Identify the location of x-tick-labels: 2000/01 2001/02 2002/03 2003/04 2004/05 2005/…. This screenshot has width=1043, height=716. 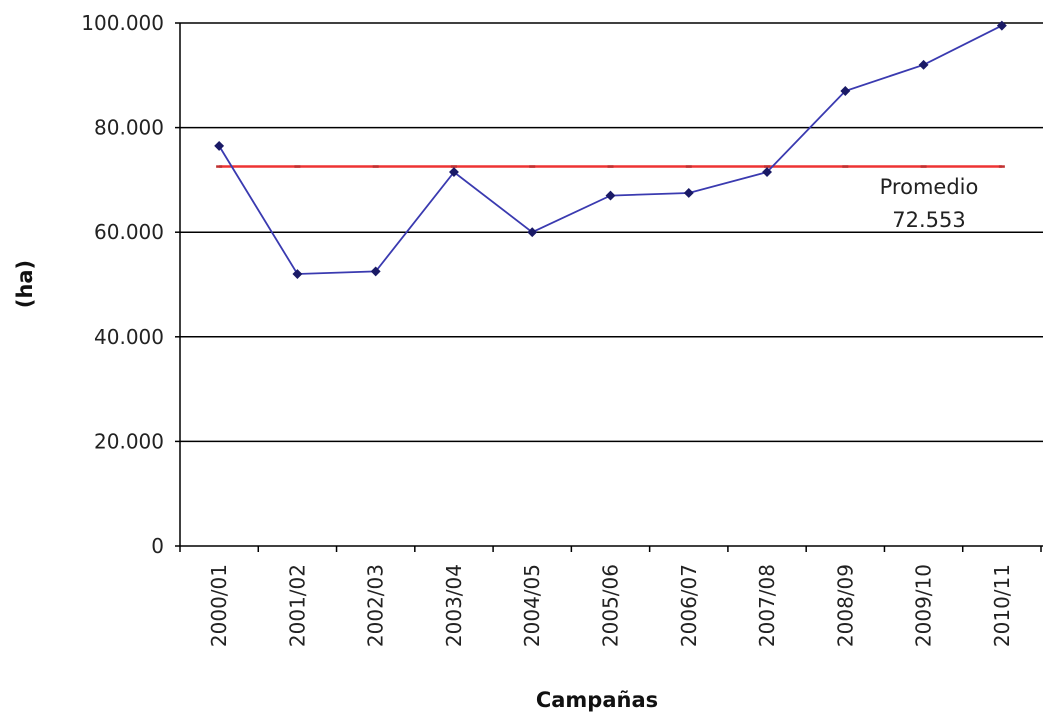
(610, 605).